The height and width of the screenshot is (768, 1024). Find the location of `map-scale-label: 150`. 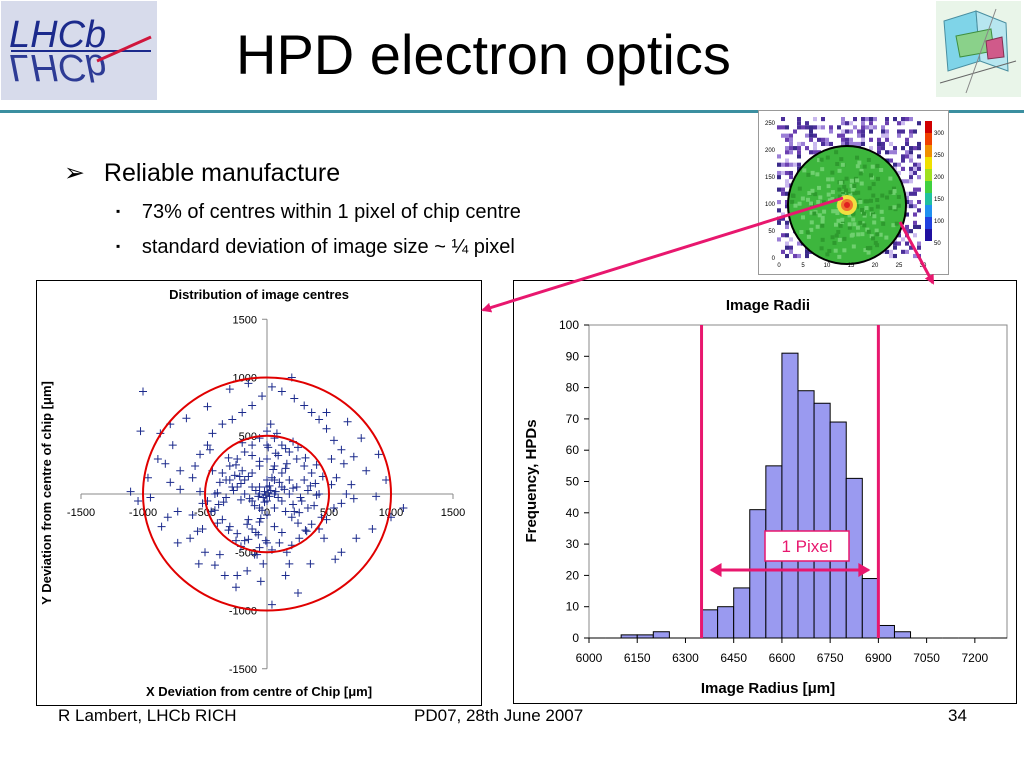

map-scale-label: 150 is located at coordinates (939, 200).